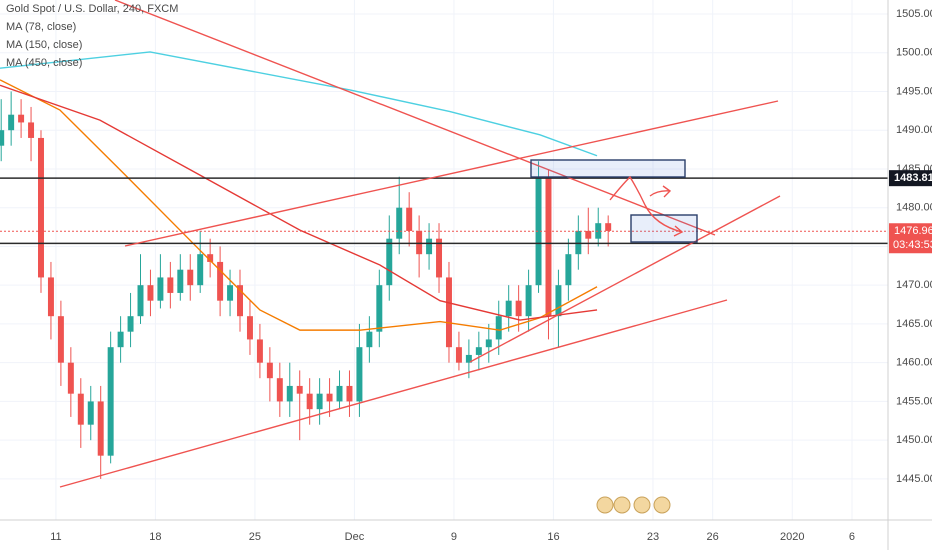  What do you see at coordinates (625, 279) in the screenshot?
I see `trend-line` at bounding box center [625, 279].